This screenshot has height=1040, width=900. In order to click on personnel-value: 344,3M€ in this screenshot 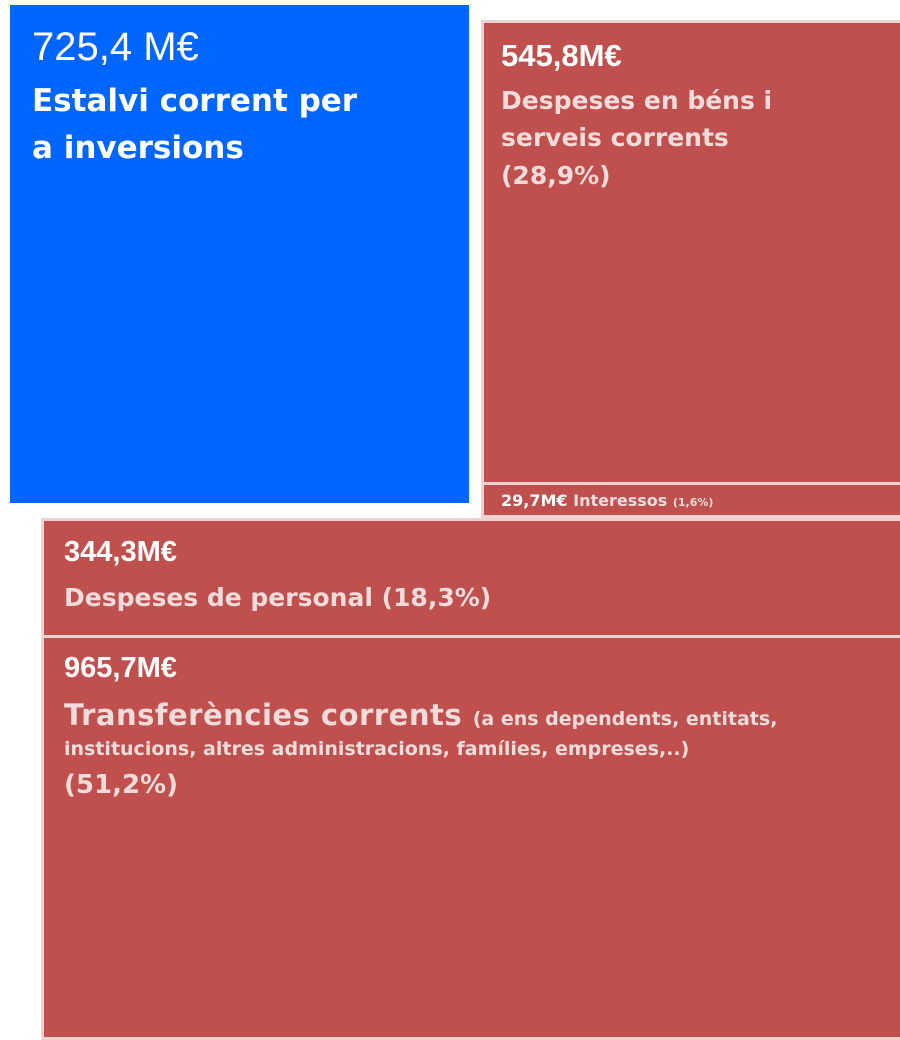, I will do `click(120, 552)`.